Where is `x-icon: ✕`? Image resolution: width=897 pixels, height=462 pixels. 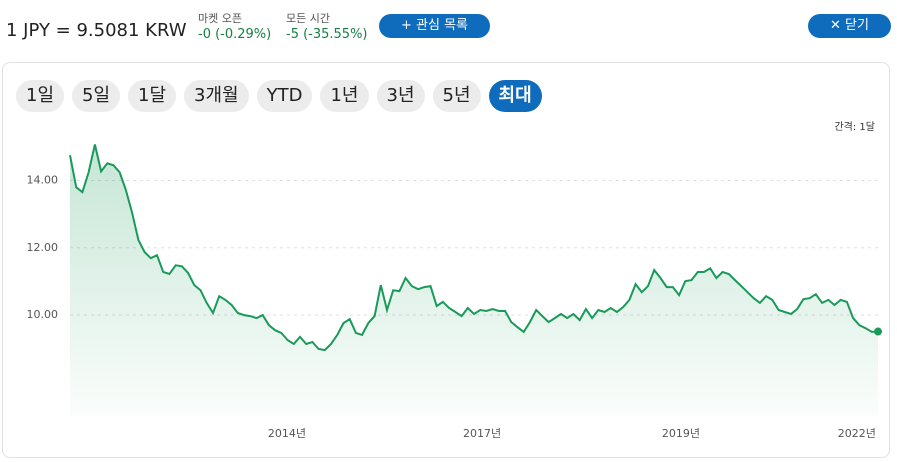 x-icon: ✕ is located at coordinates (838, 25).